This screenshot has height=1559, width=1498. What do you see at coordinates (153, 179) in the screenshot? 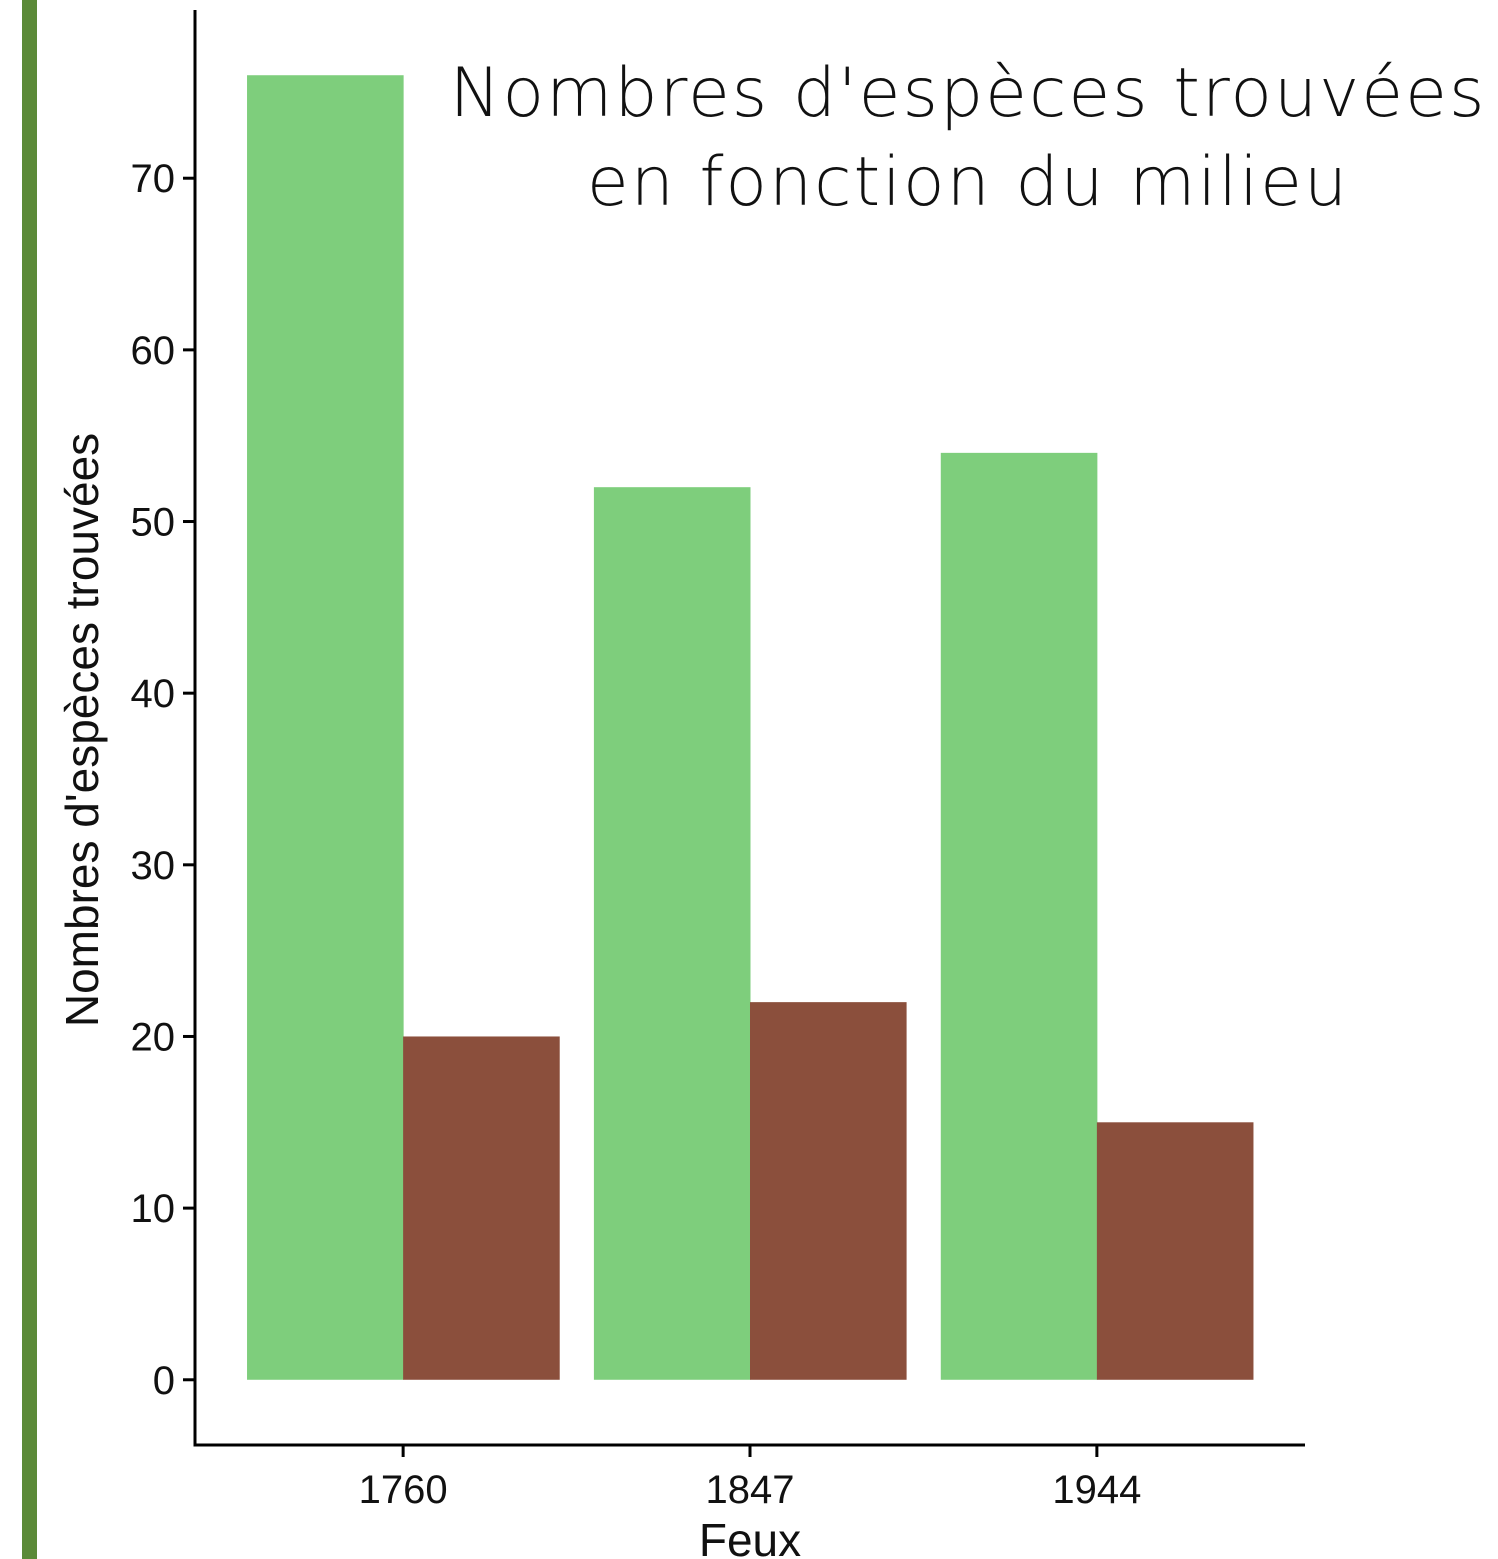
I see `y-tick-label: 70` at bounding box center [153, 179].